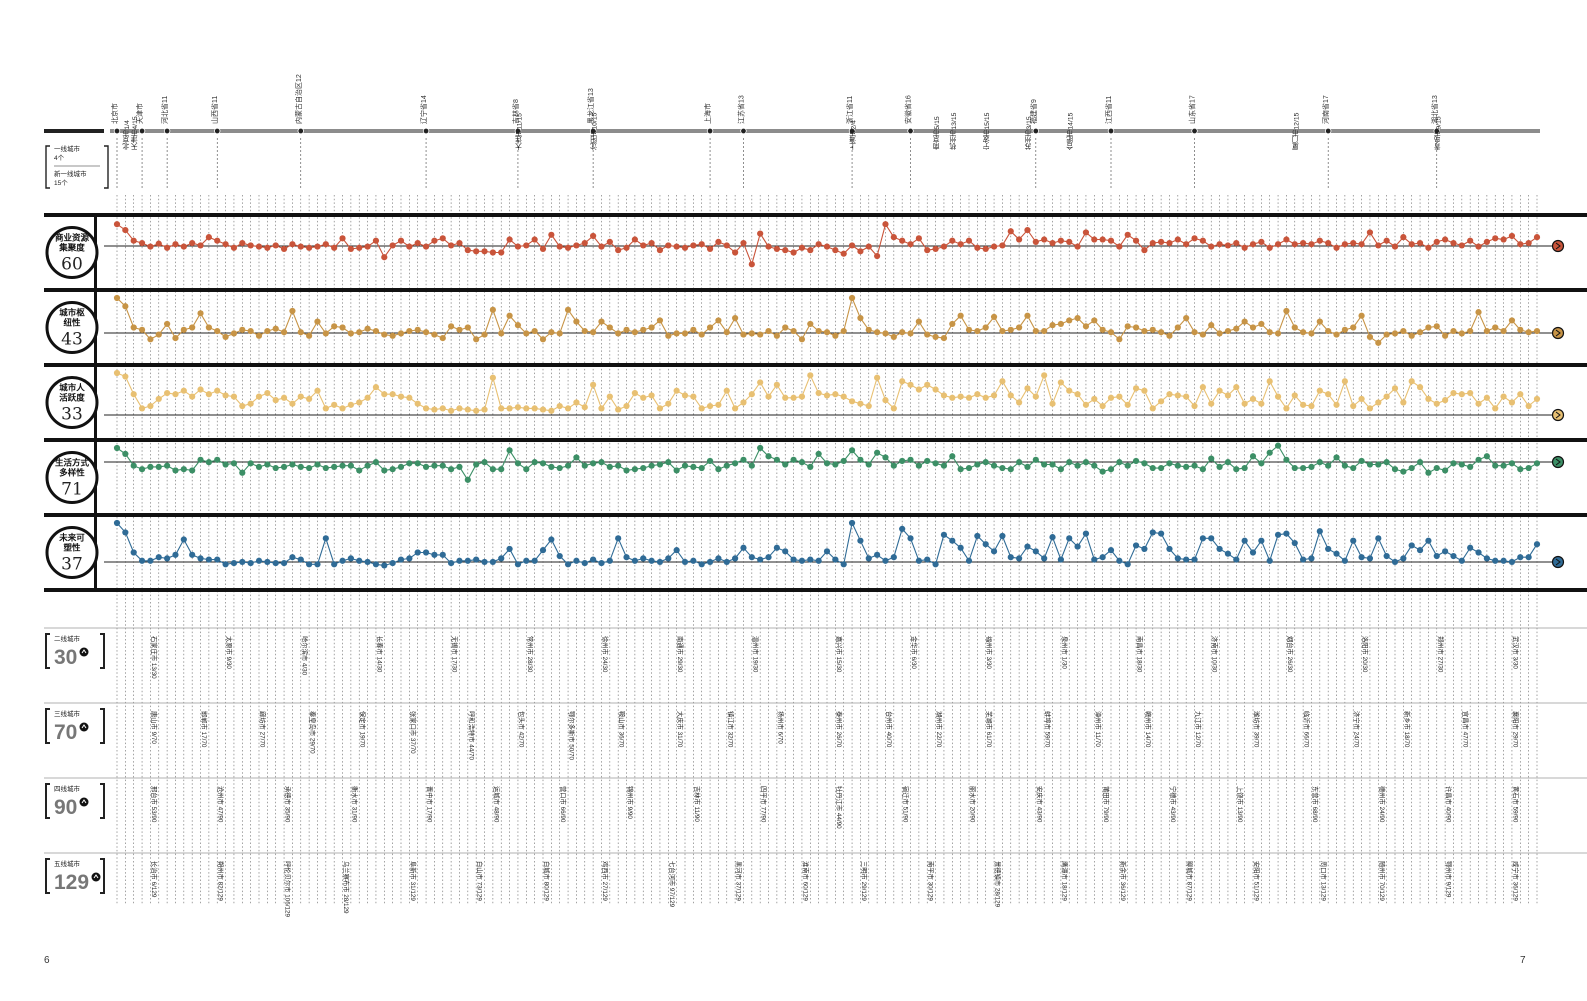 The height and width of the screenshot is (1001, 1587). Describe the element at coordinates (72, 238) in the screenshot. I see `badge-name-line1: 商业资源` at that location.